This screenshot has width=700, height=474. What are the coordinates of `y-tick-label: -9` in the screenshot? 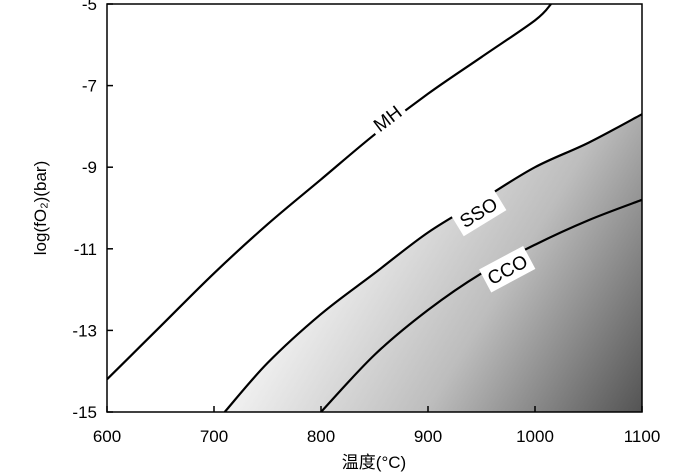 It's located at (89, 167).